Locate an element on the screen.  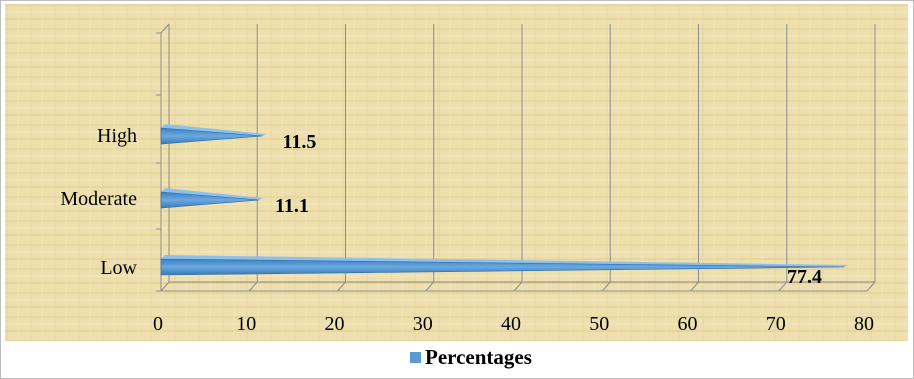
bar-low is located at coordinates (504, 265).